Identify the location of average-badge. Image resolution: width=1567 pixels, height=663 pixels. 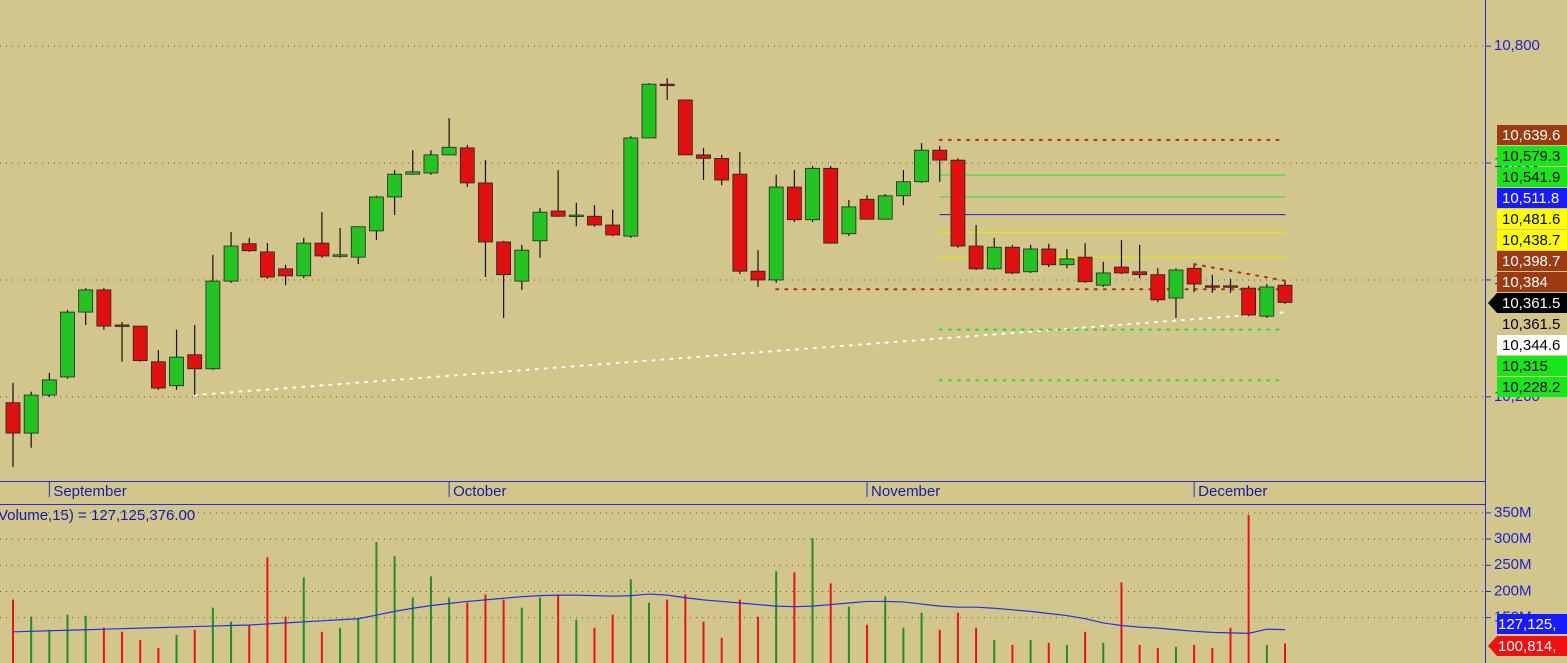
(1532, 624).